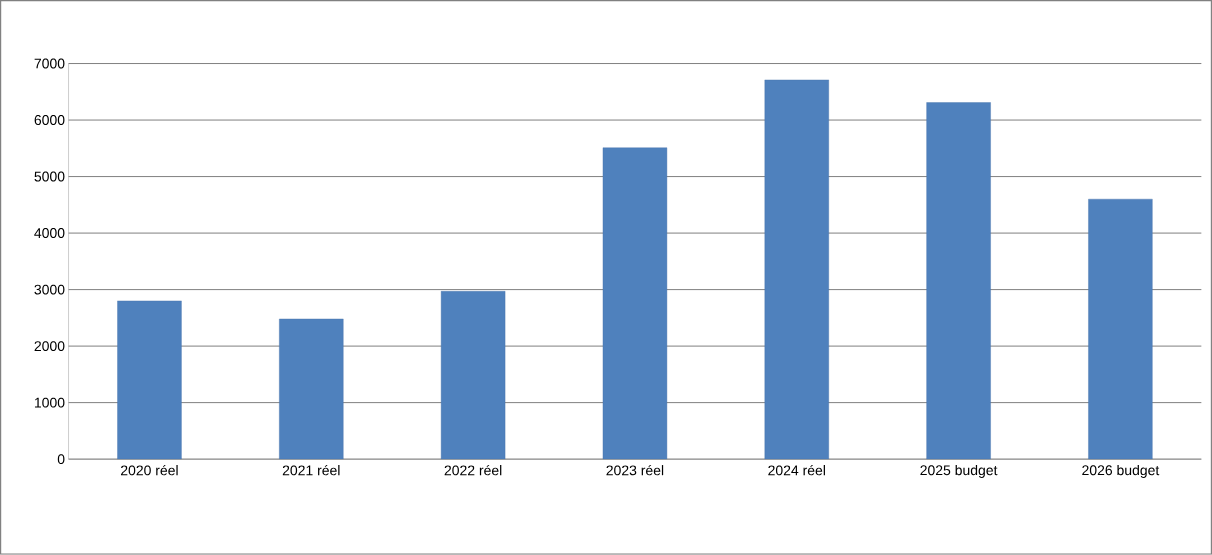 The width and height of the screenshot is (1212, 555). Describe the element at coordinates (635, 470) in the screenshot. I see `x-tick-label: 2023 réel` at that location.